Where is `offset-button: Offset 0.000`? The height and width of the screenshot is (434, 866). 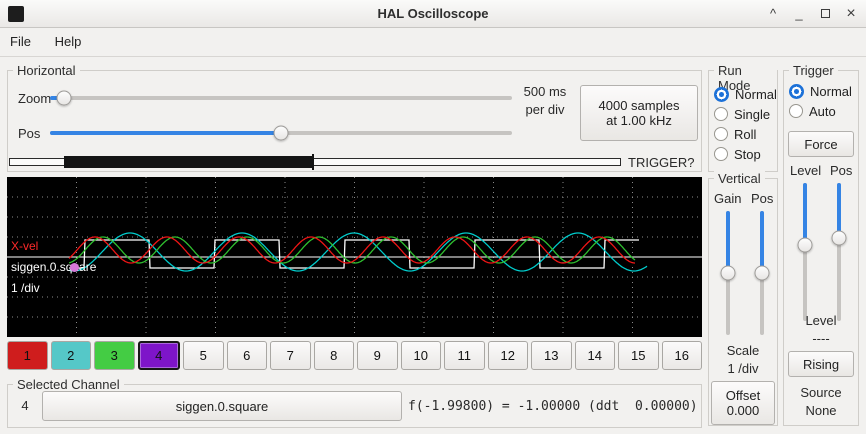
offset-button: Offset 0.000 is located at coordinates (743, 403).